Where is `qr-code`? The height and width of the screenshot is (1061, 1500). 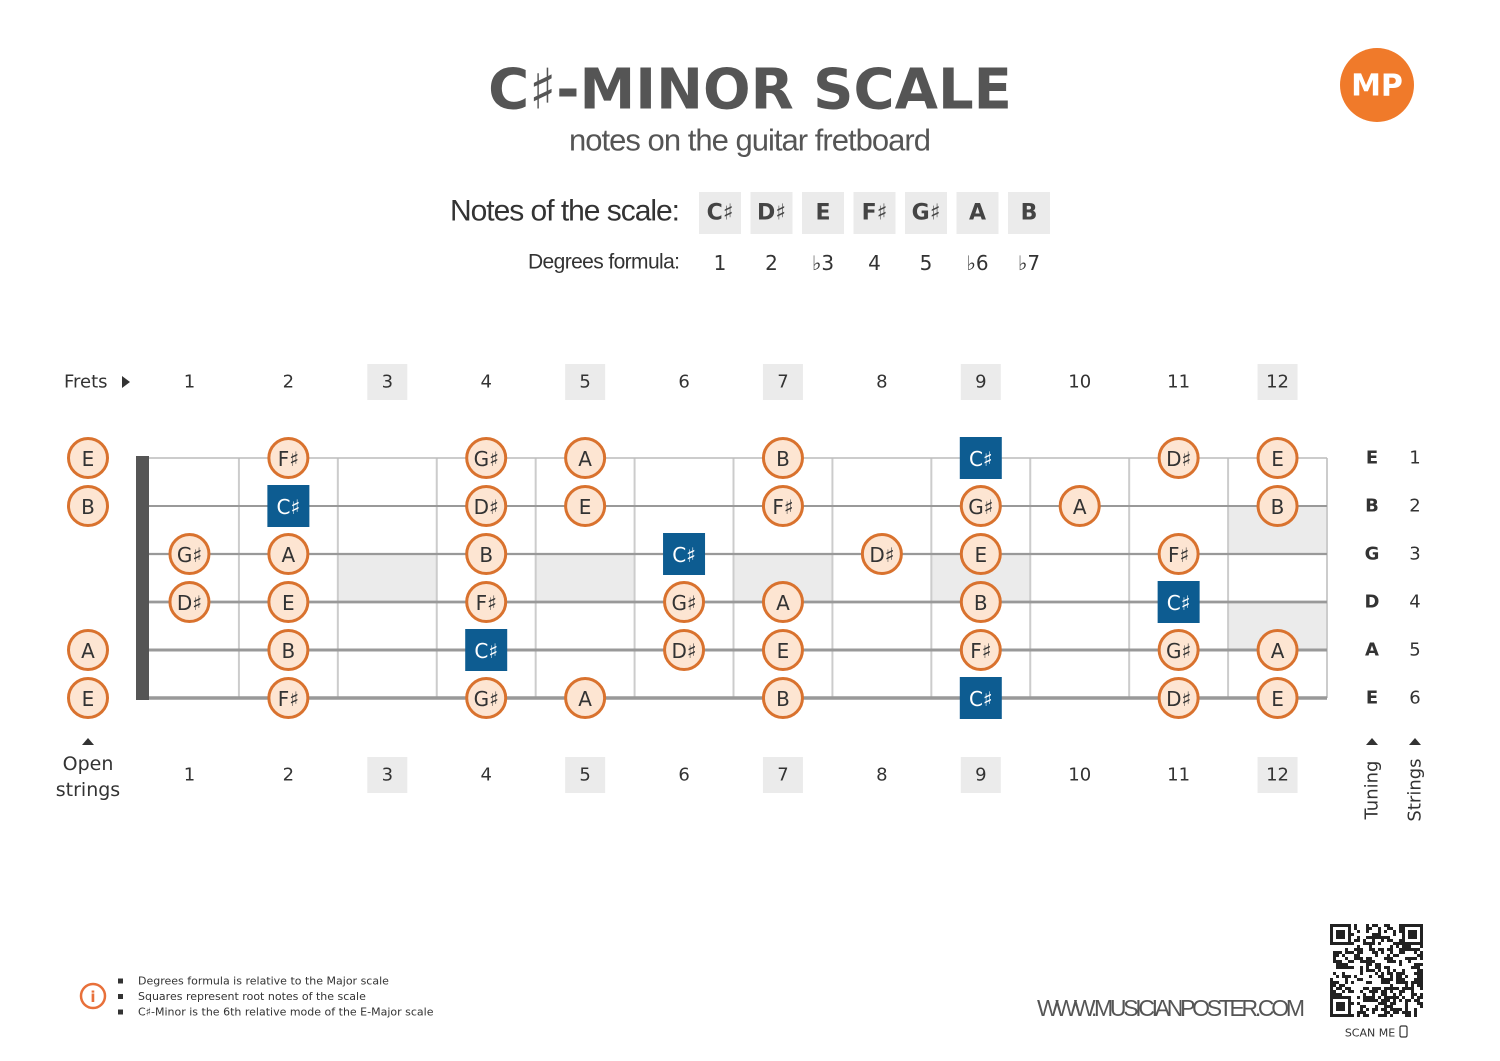 qr-code is located at coordinates (1377, 971).